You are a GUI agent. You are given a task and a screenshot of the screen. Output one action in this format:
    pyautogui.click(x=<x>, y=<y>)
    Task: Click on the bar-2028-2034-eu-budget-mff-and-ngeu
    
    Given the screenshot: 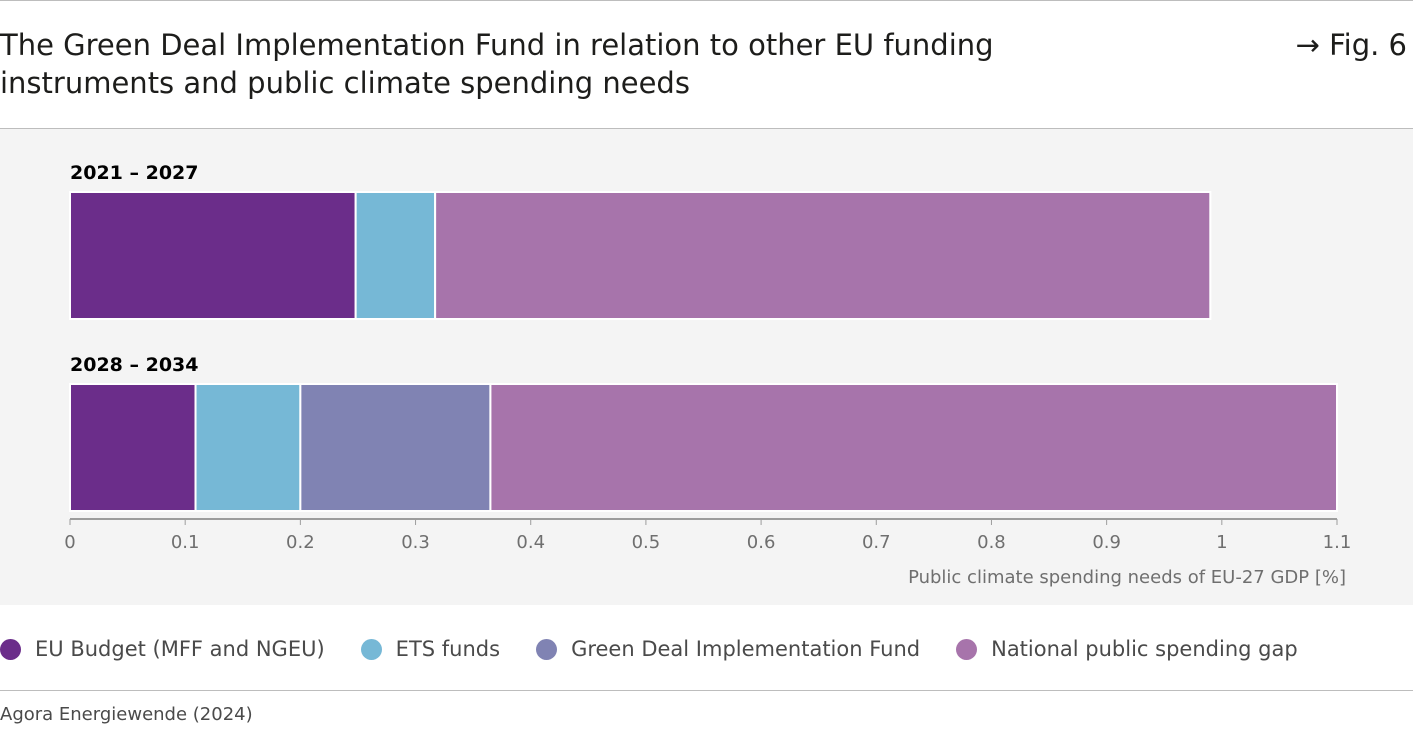 What is the action you would take?
    pyautogui.click(x=133, y=447)
    